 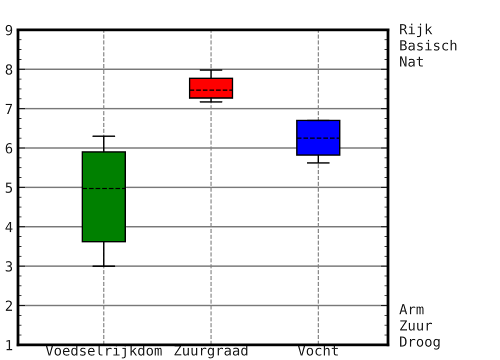 What do you see at coordinates (9, 30) in the screenshot?
I see `y-tick-label: 9` at bounding box center [9, 30].